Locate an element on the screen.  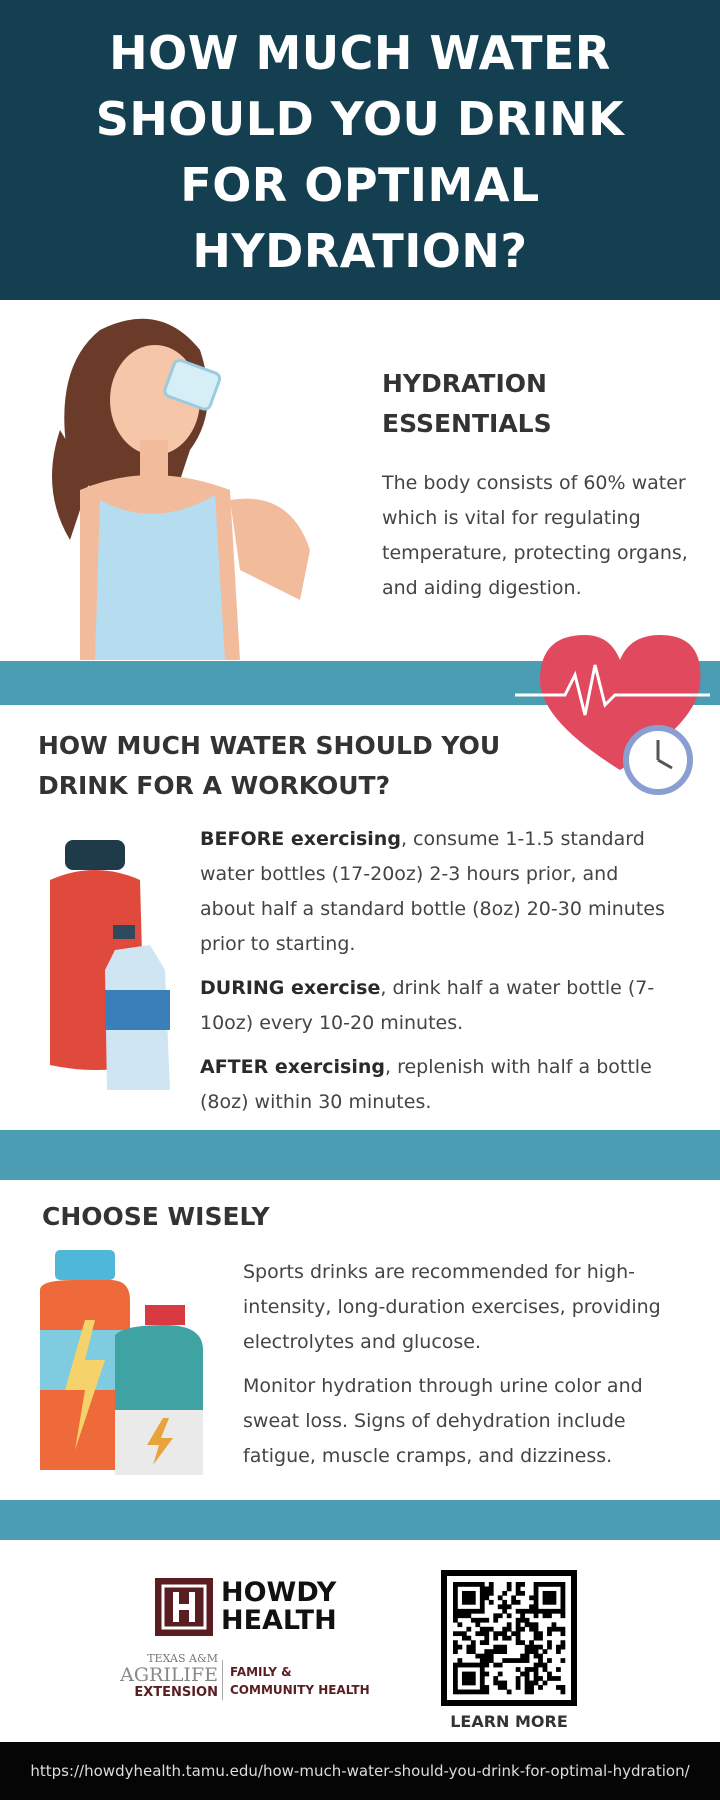
woman-drinking-illustration is located at coordinates (181, 489).